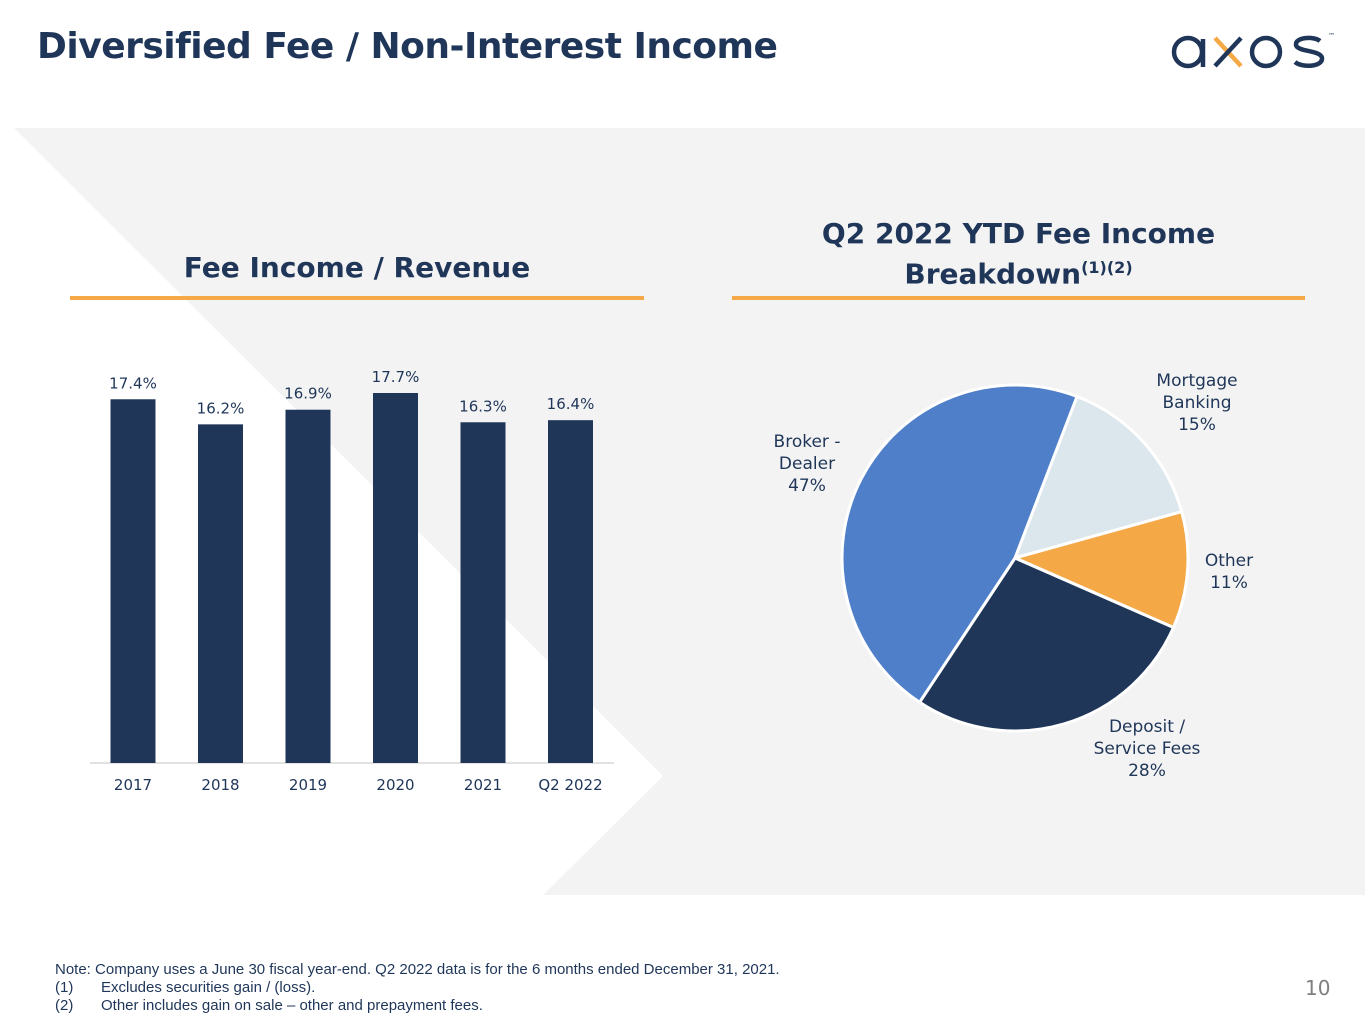 Image resolution: width=1365 pixels, height=1023 pixels. Describe the element at coordinates (208, 987) in the screenshot. I see `footnote-1-text: Excludes securities gain / (loss).` at that location.